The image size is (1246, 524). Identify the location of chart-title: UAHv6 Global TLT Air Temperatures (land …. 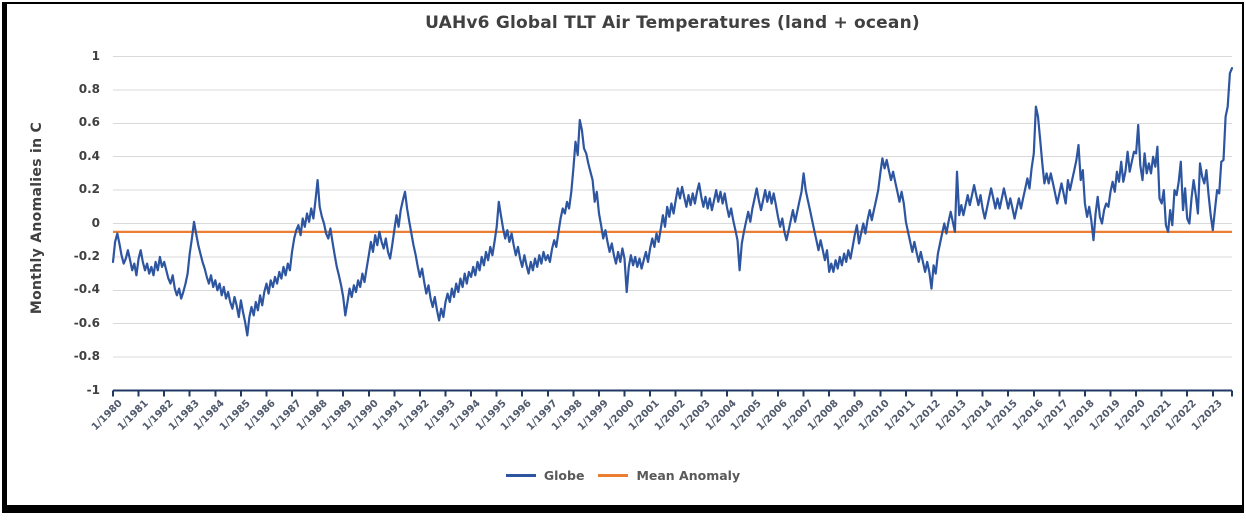
(672, 23).